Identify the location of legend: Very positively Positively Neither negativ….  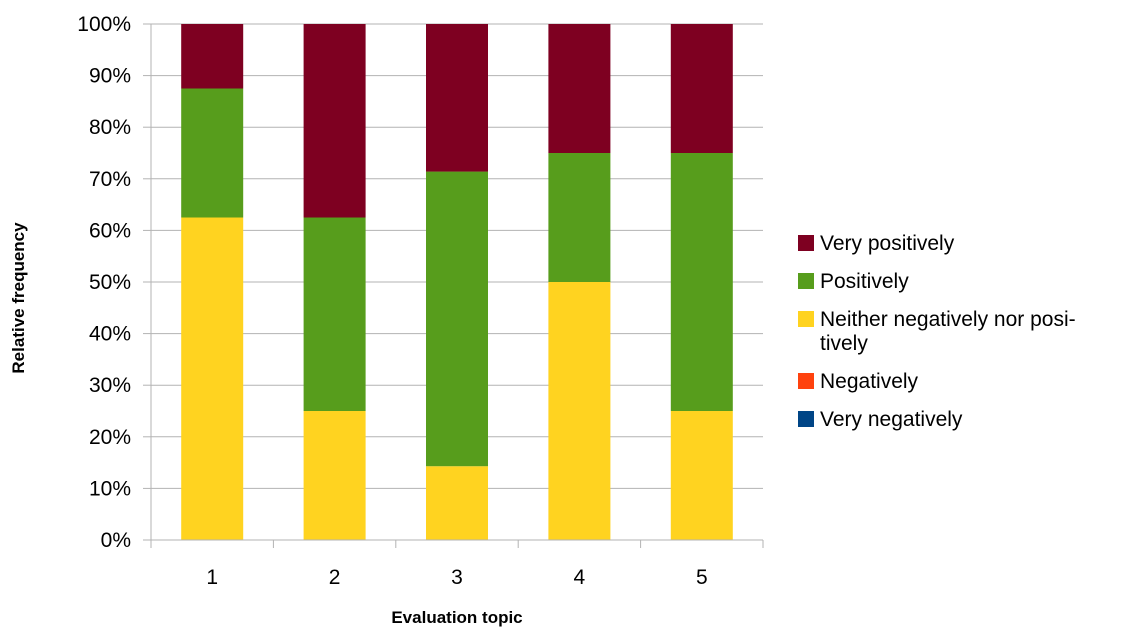
(937, 331).